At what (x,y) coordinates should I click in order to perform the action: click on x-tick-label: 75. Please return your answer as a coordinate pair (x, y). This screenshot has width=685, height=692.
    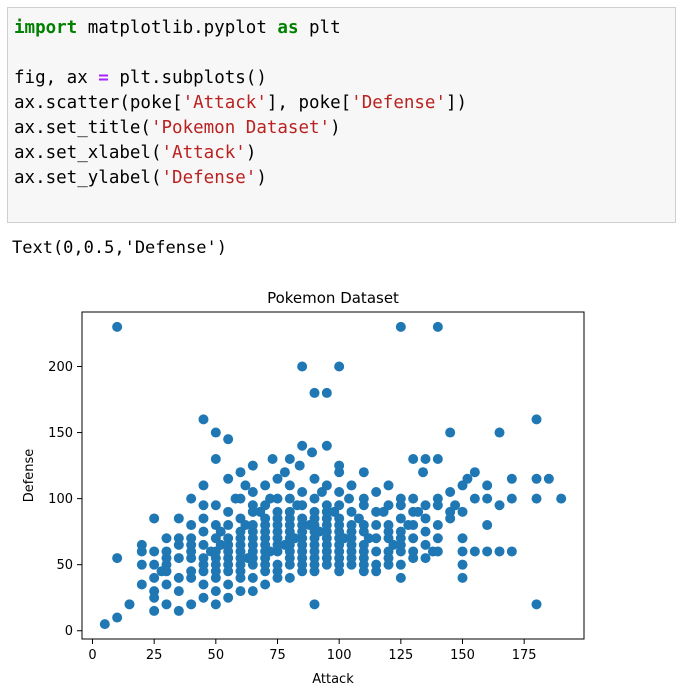
    Looking at the image, I should click on (277, 655).